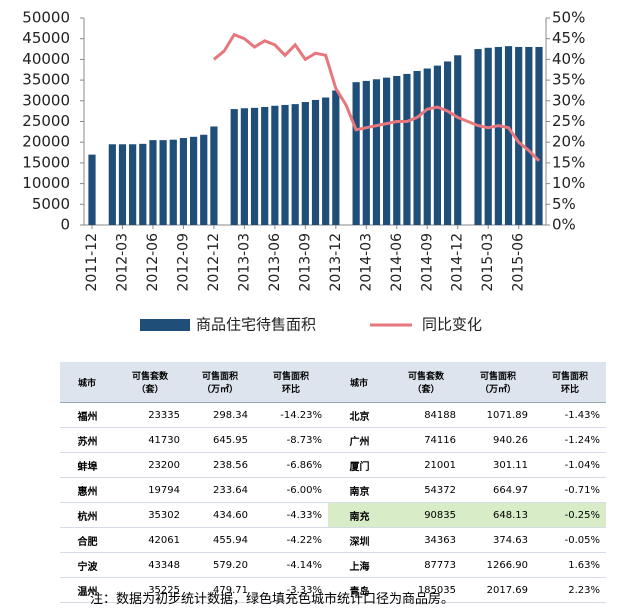 The width and height of the screenshot is (638, 610). Describe the element at coordinates (165, 325) in the screenshot. I see `legend-swatch` at that location.